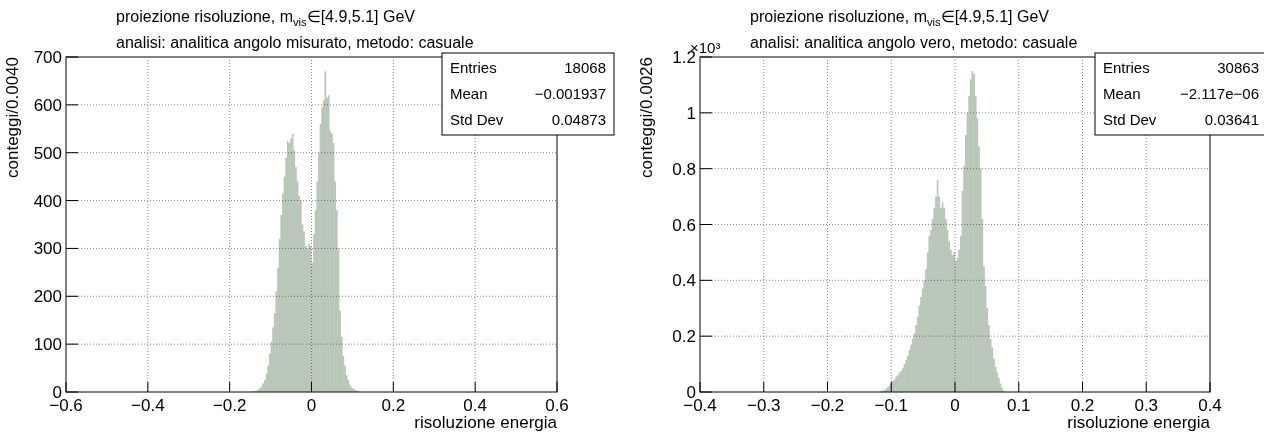 Image resolution: width=1264 pixels, height=434 pixels. Describe the element at coordinates (47, 201) in the screenshot. I see `y-tick-label: 400` at that location.